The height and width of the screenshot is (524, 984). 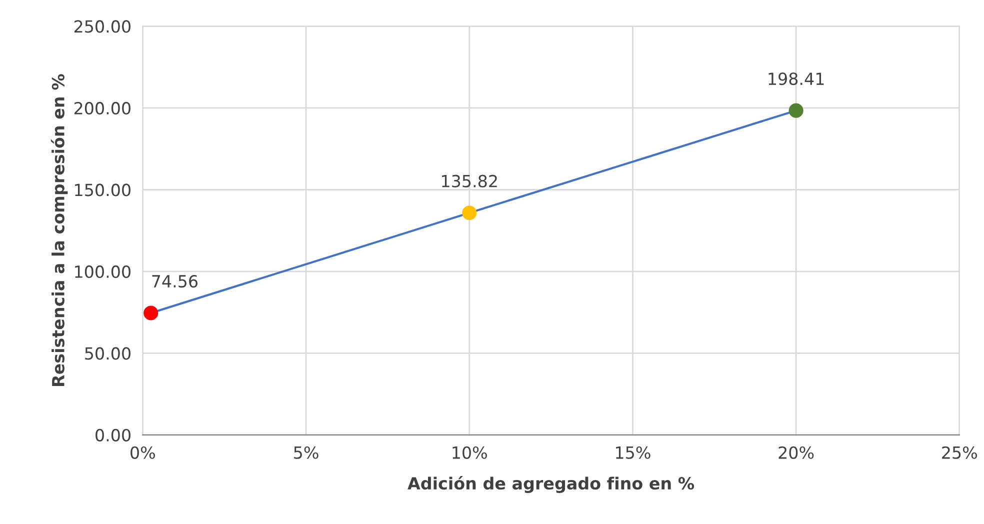 I want to click on y-tick-label: 100.00, so click(x=102, y=271).